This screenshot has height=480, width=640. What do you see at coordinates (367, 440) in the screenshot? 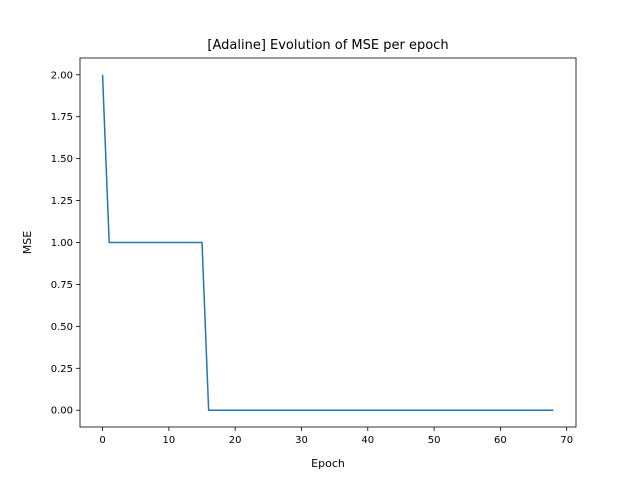
I see `x-tick-label: 40` at bounding box center [367, 440].